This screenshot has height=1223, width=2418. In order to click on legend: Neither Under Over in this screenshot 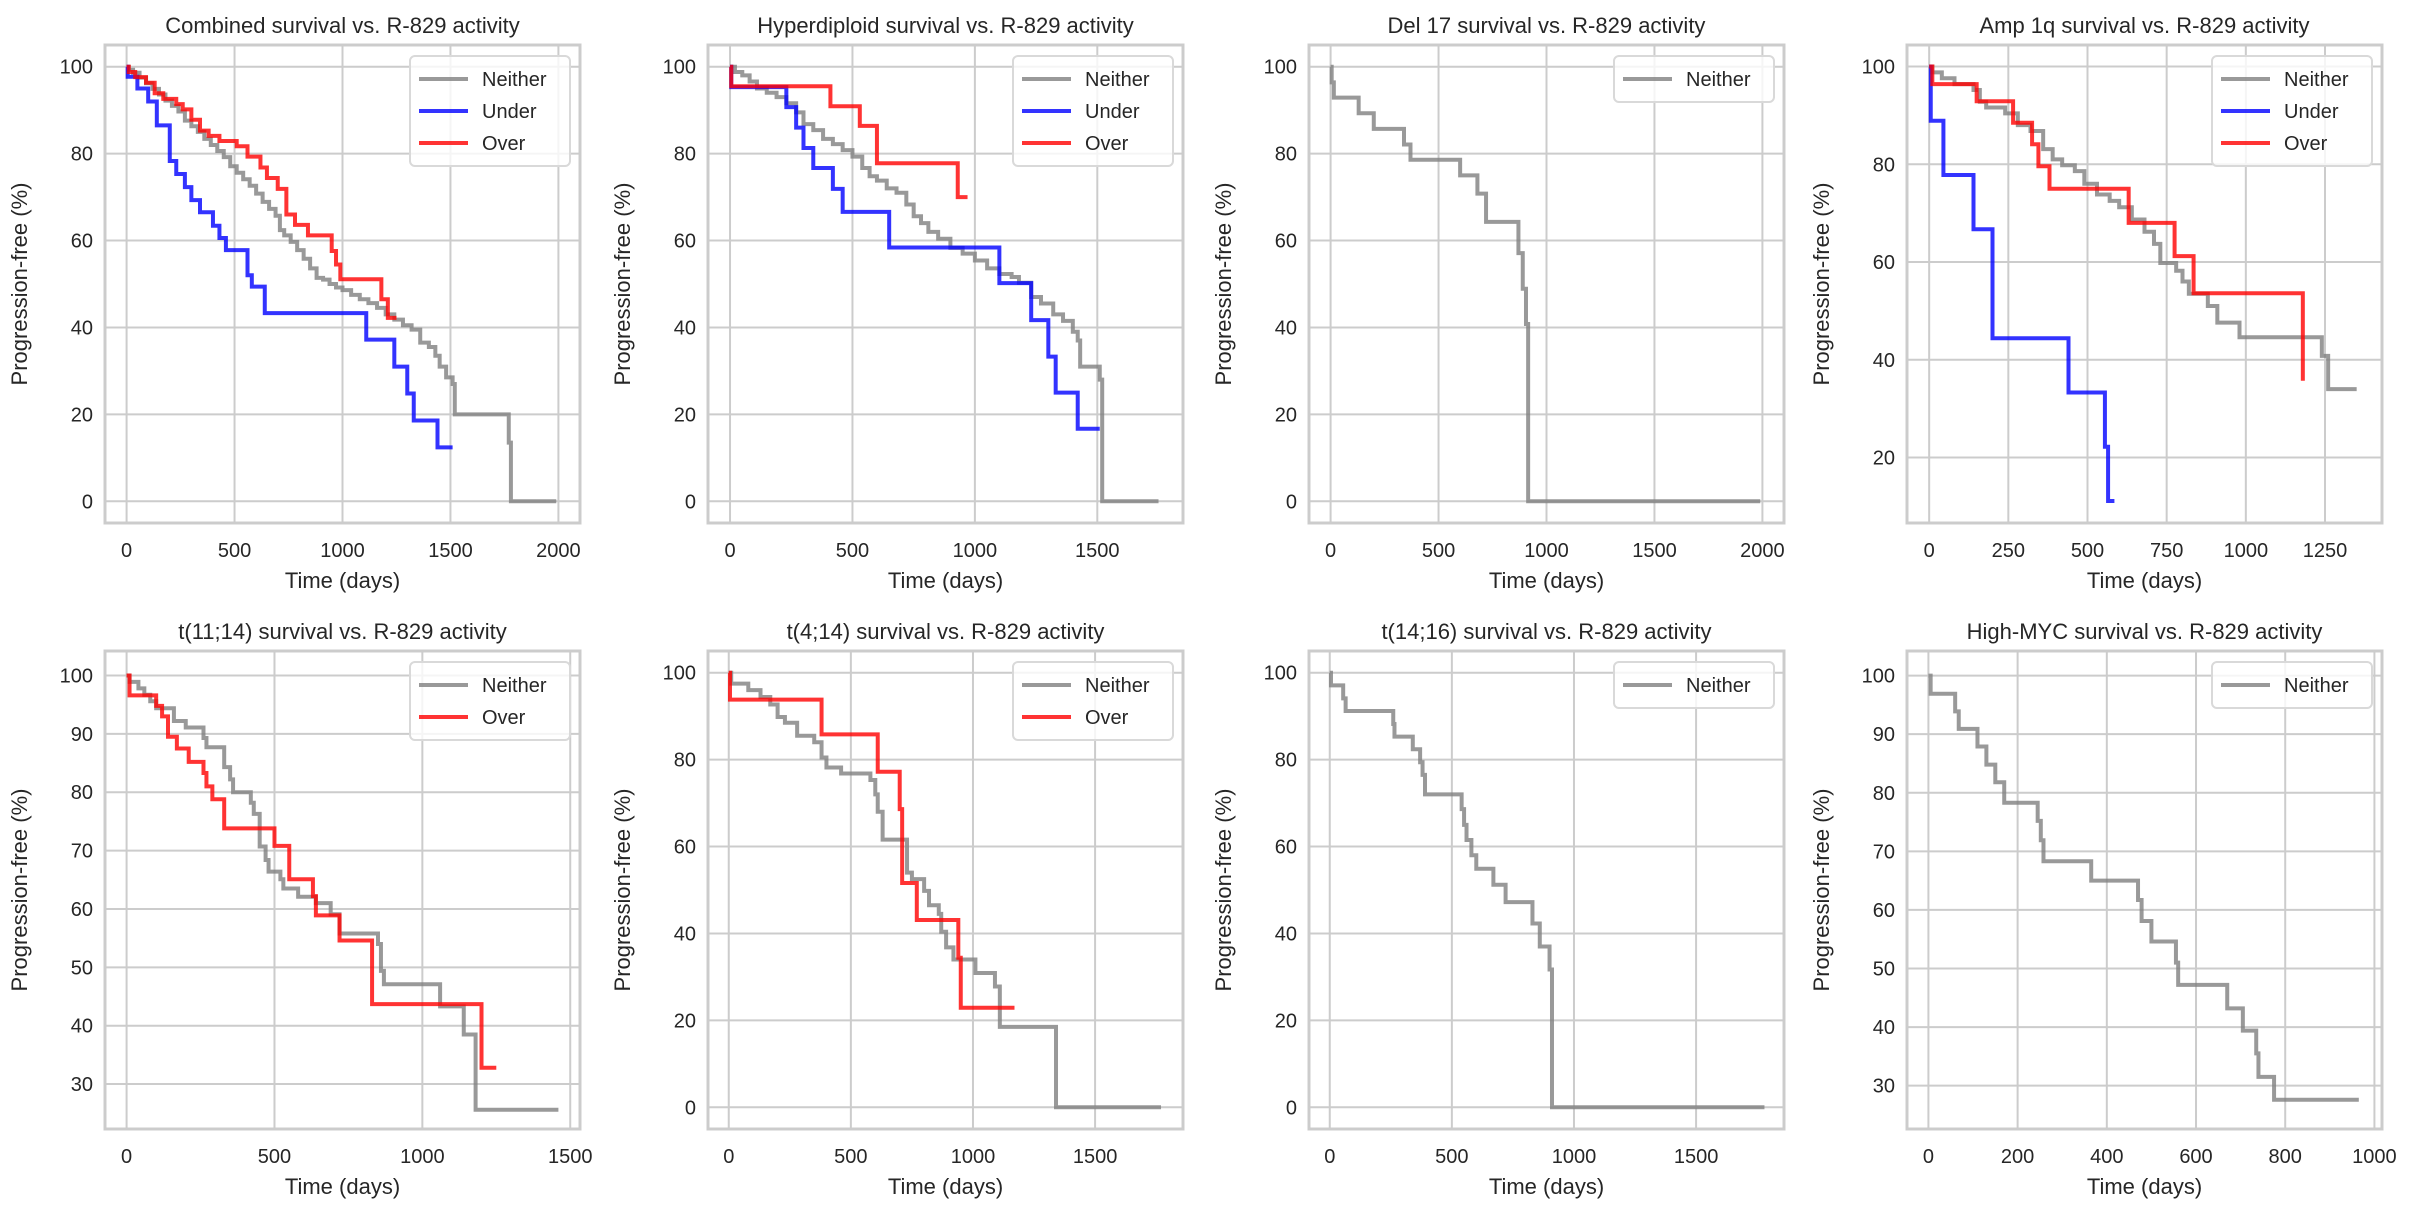, I will do `click(1093, 111)`.